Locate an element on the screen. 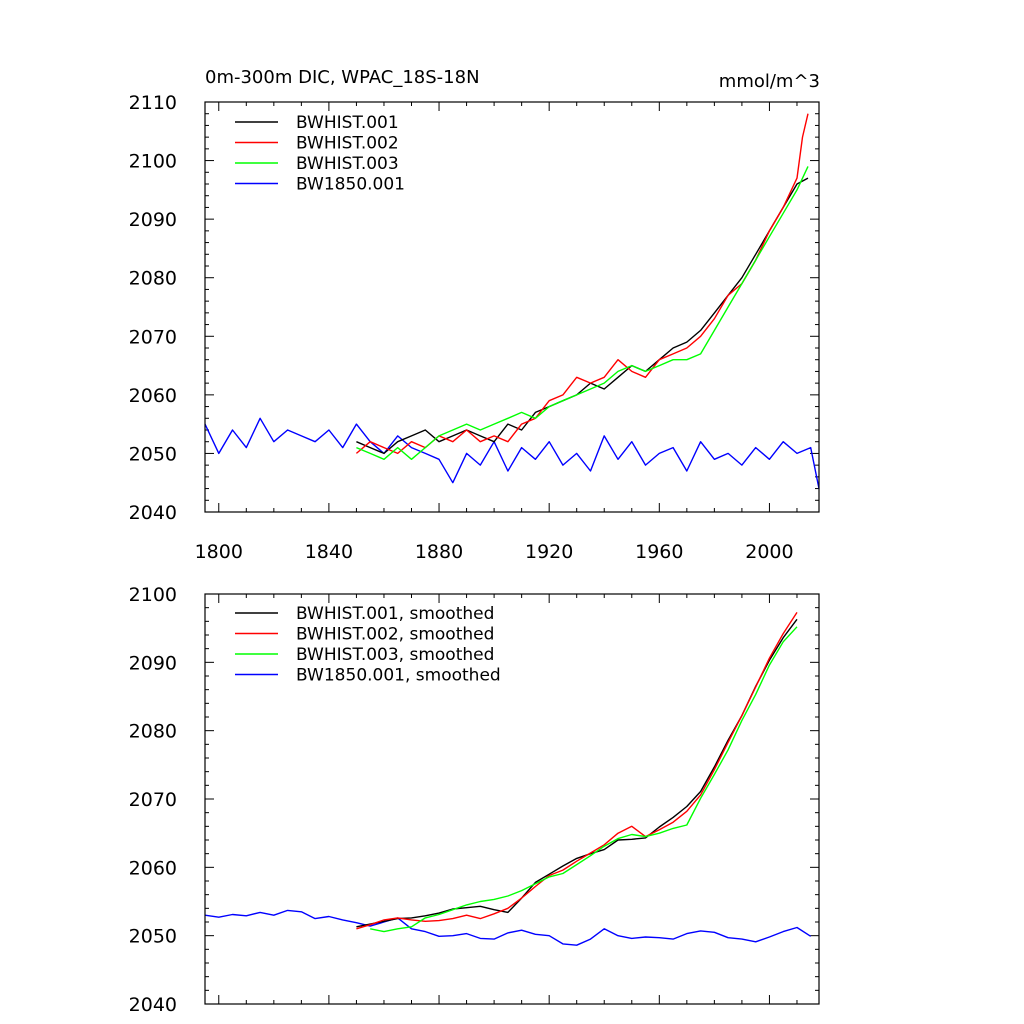 Image resolution: width=1024 pixels, height=1024 pixels. x-tick-label: 1880 is located at coordinates (439, 552).